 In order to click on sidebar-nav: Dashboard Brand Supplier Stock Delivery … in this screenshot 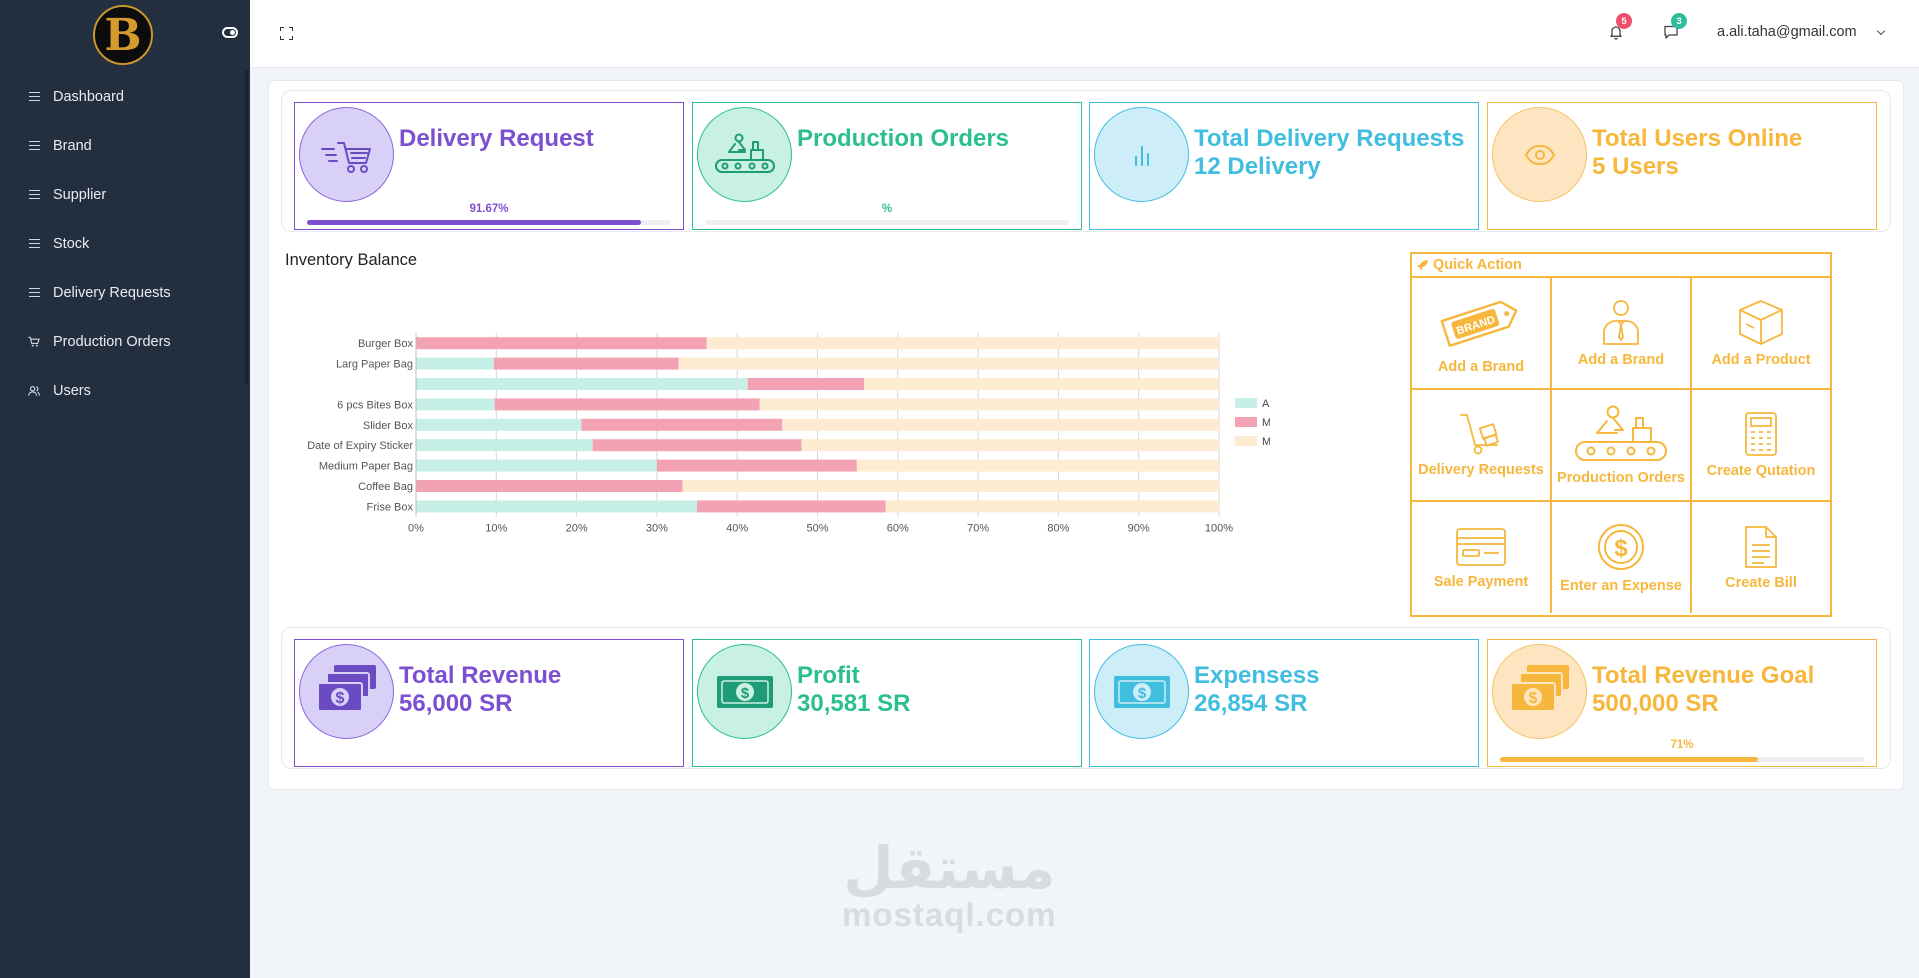, I will do `click(125, 243)`.